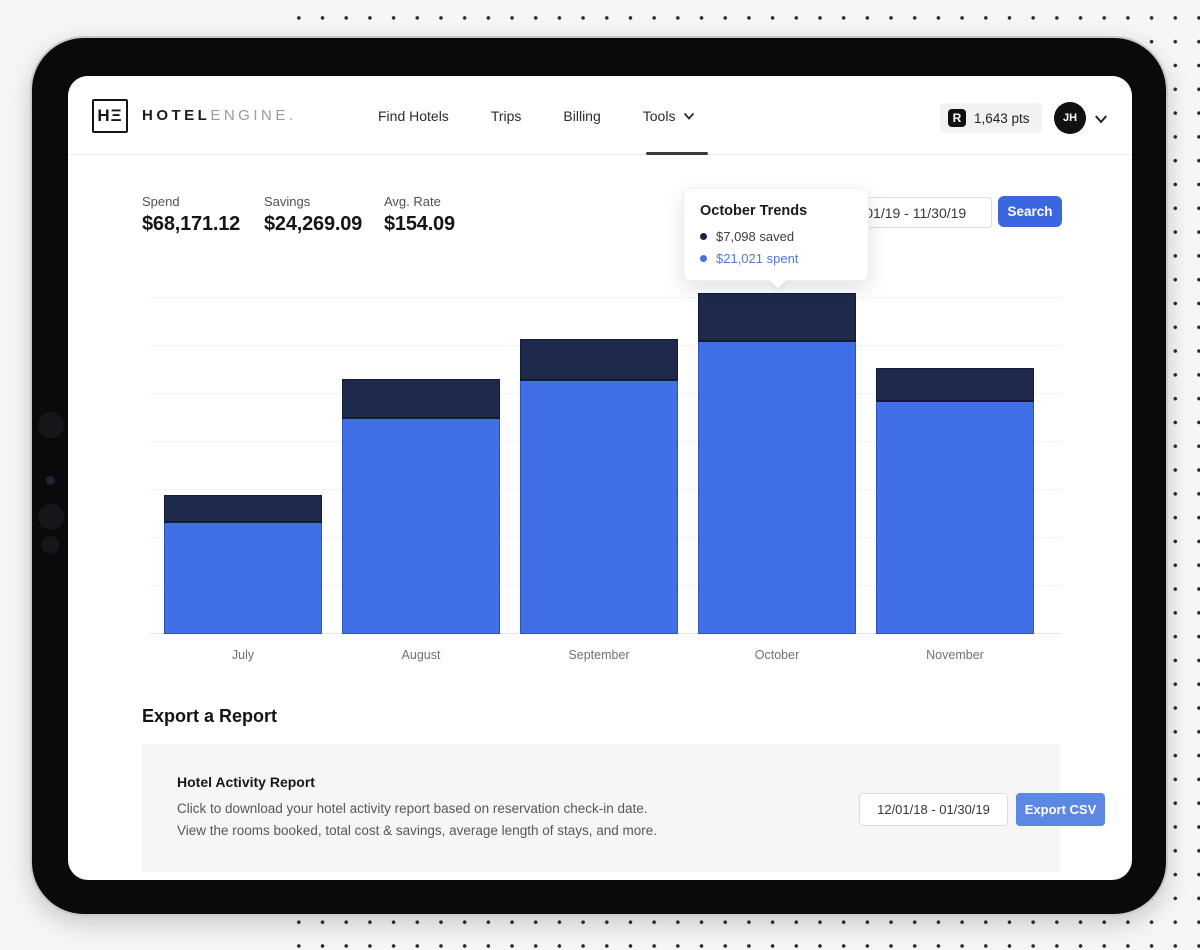 This screenshot has width=1200, height=950. What do you see at coordinates (703, 258) in the screenshot?
I see `spent-bullet-icon` at bounding box center [703, 258].